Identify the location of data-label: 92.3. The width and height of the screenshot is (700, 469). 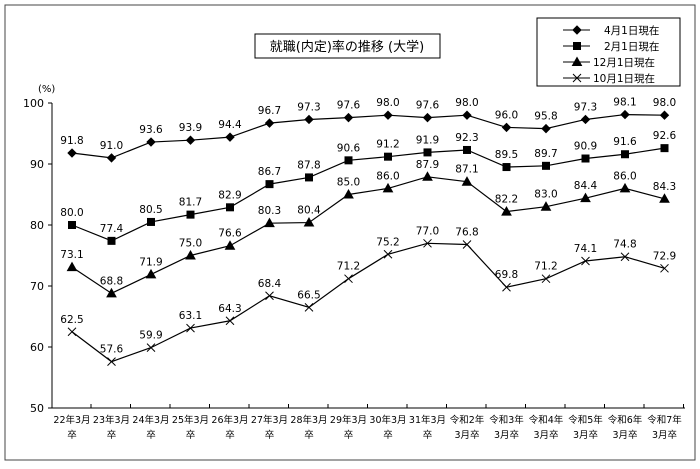
(466, 138).